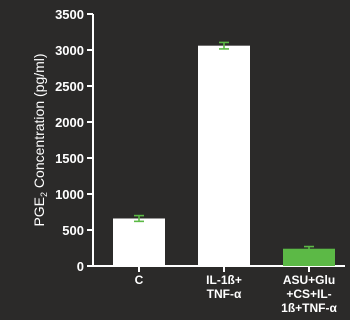  I want to click on y-tick-label: 2000, so click(69, 122).